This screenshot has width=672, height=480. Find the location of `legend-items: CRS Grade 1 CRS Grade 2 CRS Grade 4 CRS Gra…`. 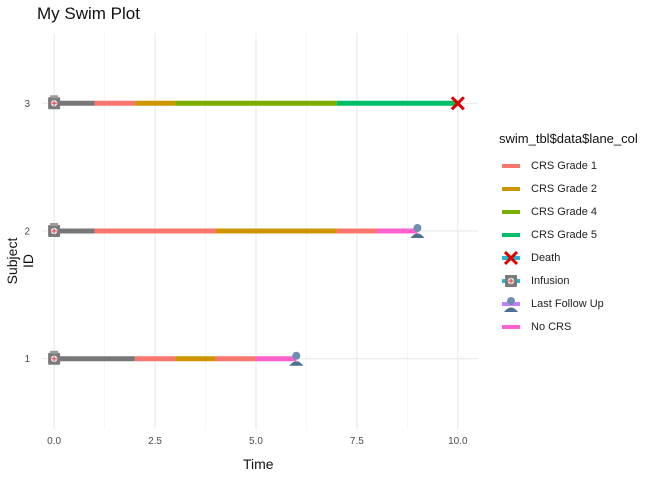

legend-items: CRS Grade 1 CRS Grade 2 CRS Grade 4 CRS Gra… is located at coordinates (568, 246).